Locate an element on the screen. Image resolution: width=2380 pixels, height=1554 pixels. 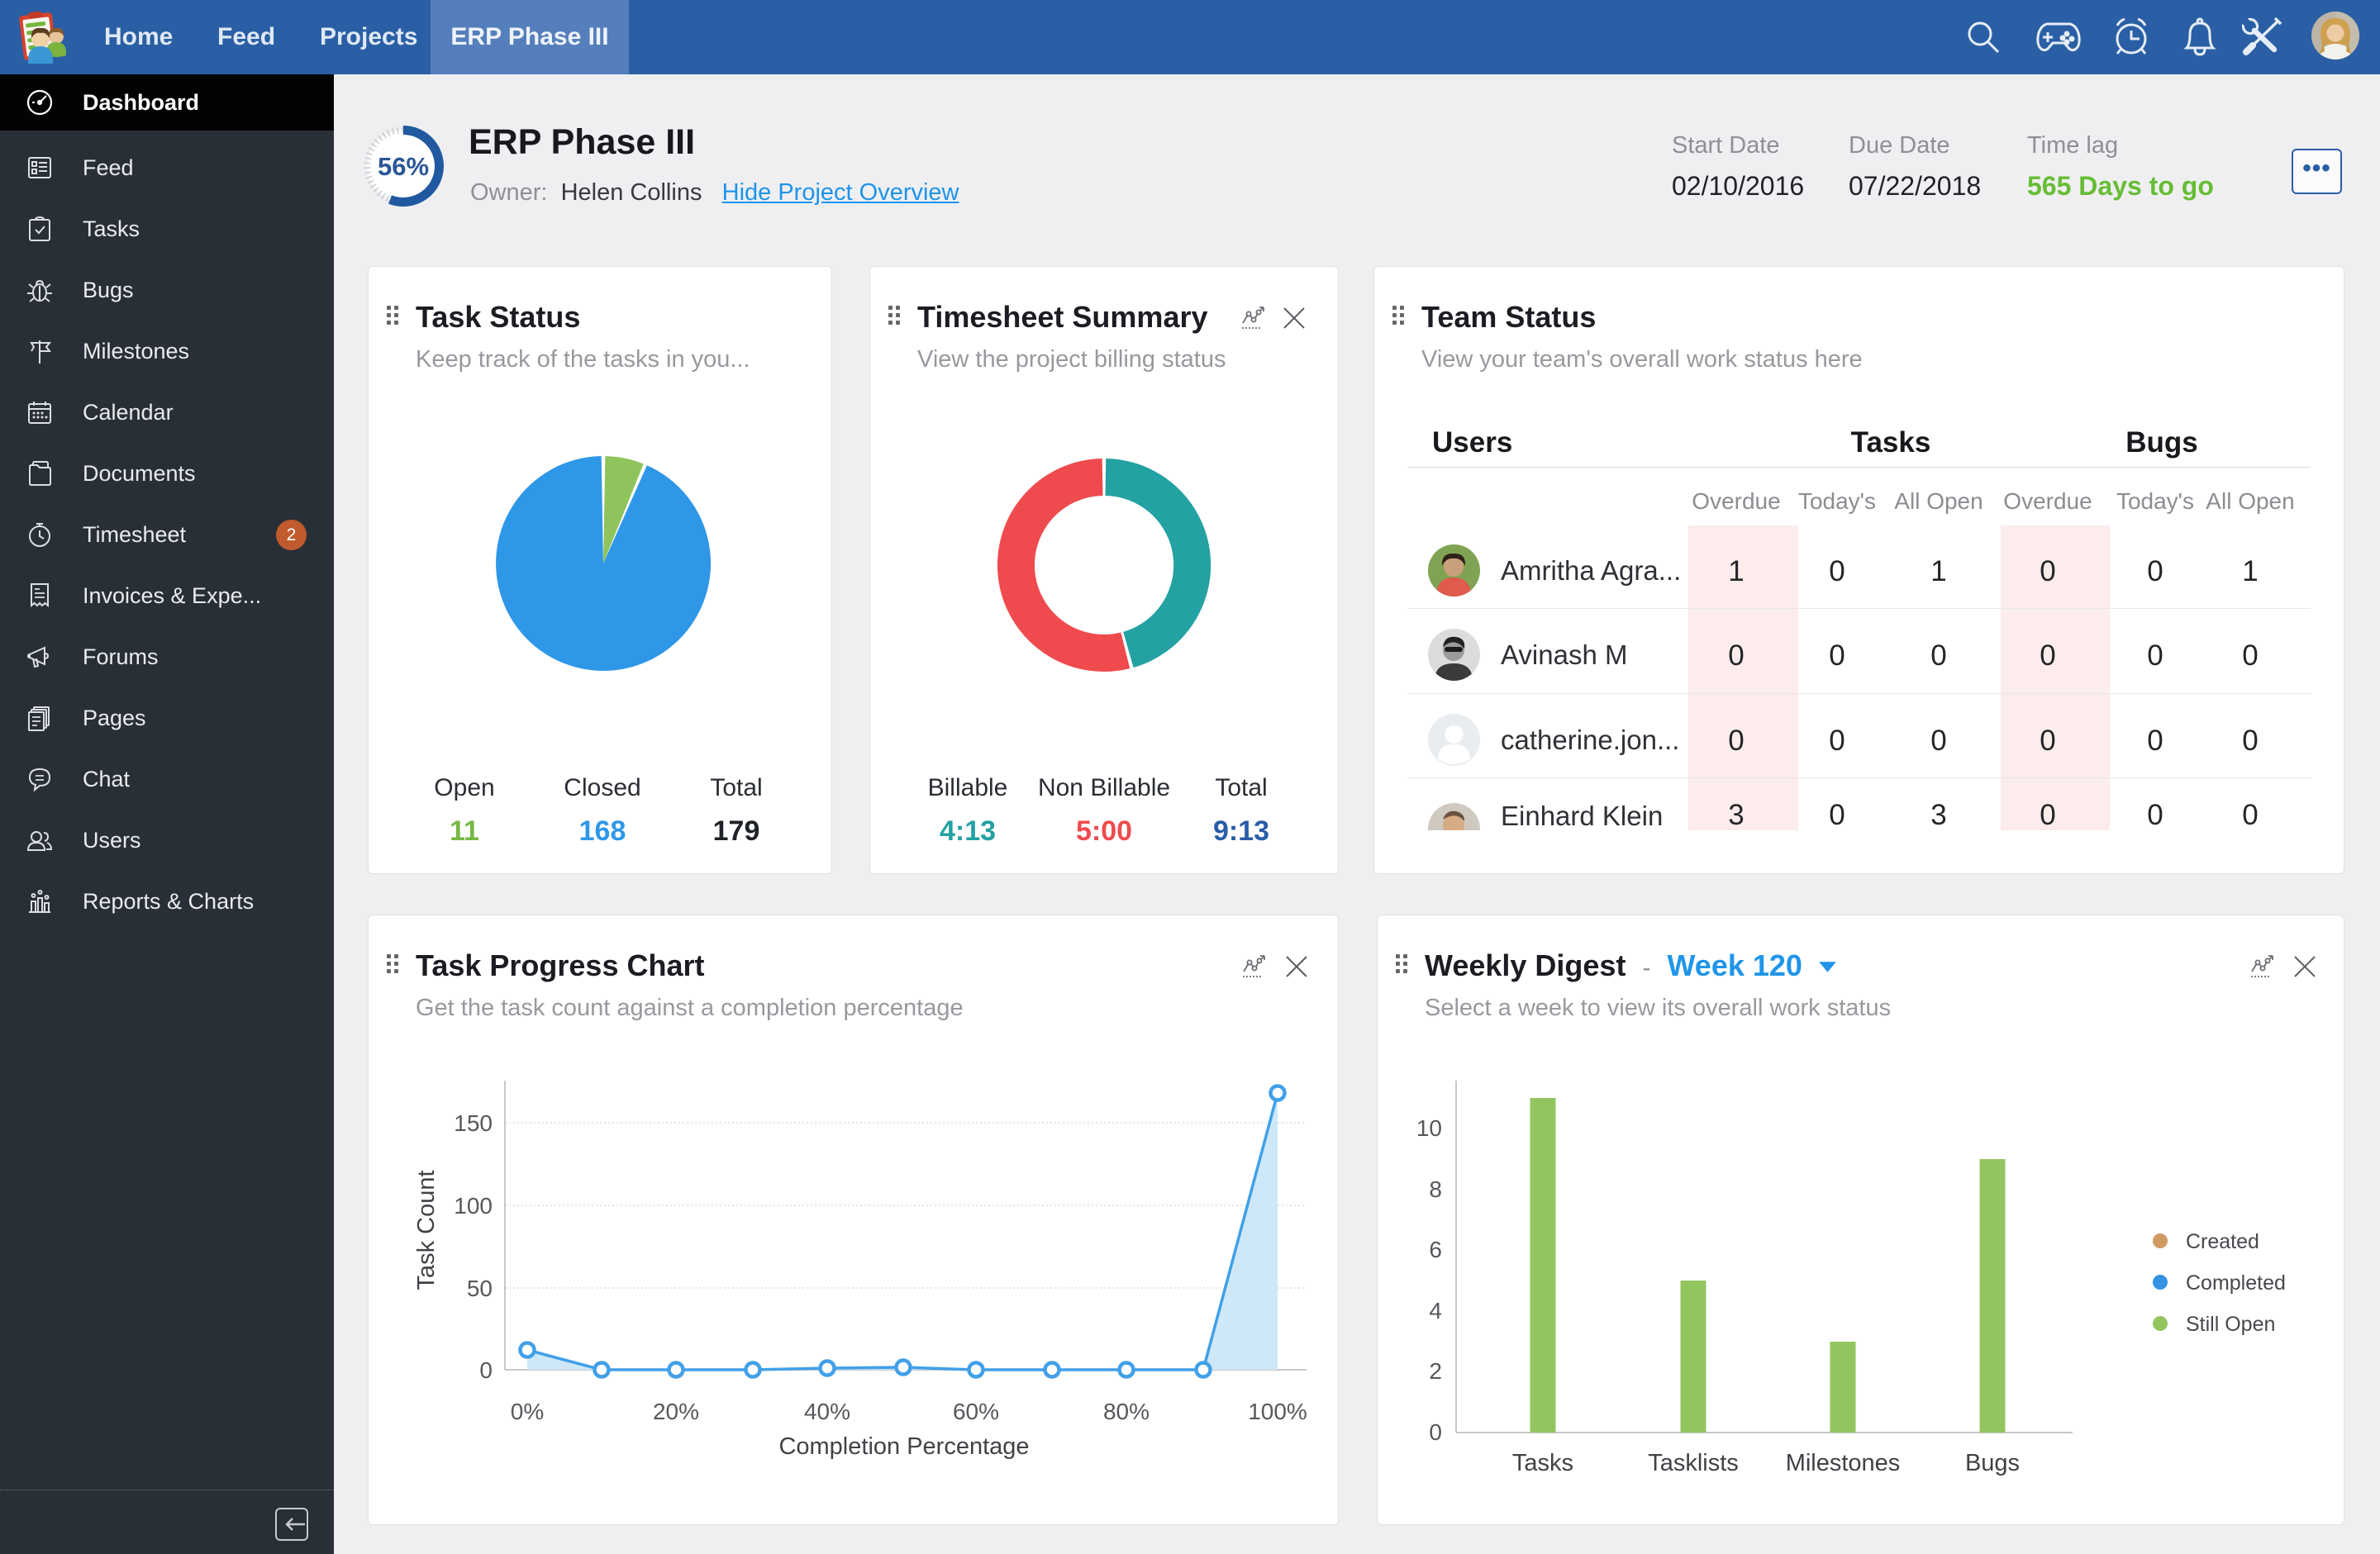
svg-text: 60% is located at coordinates (976, 1411).